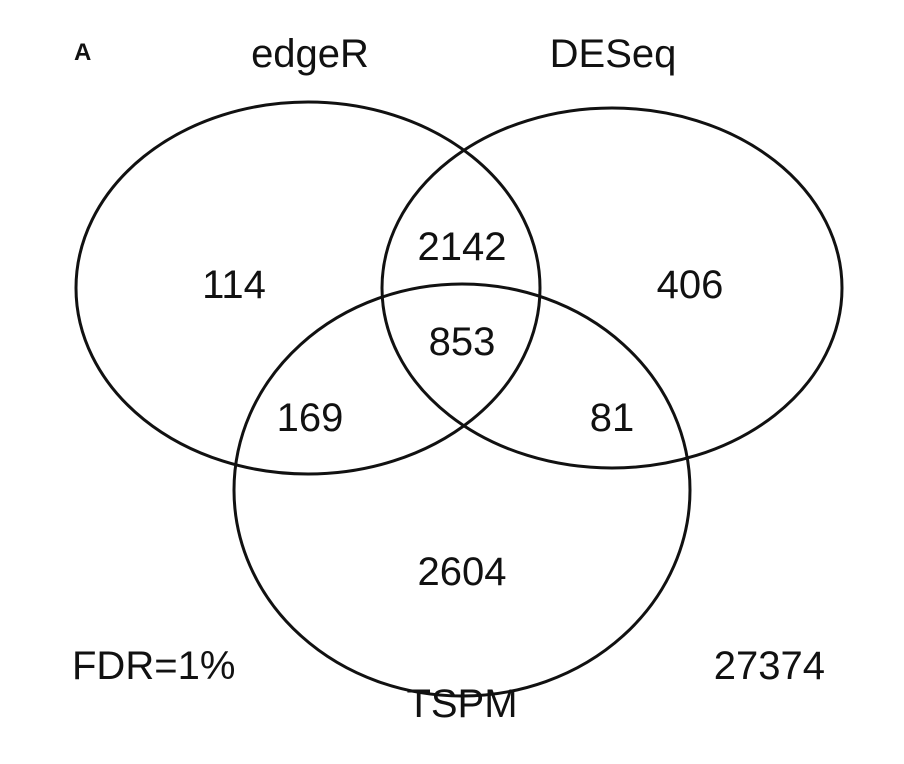 This screenshot has width=904, height=764. What do you see at coordinates (462, 572) in the screenshot?
I see `count-tspm-only: 2604` at bounding box center [462, 572].